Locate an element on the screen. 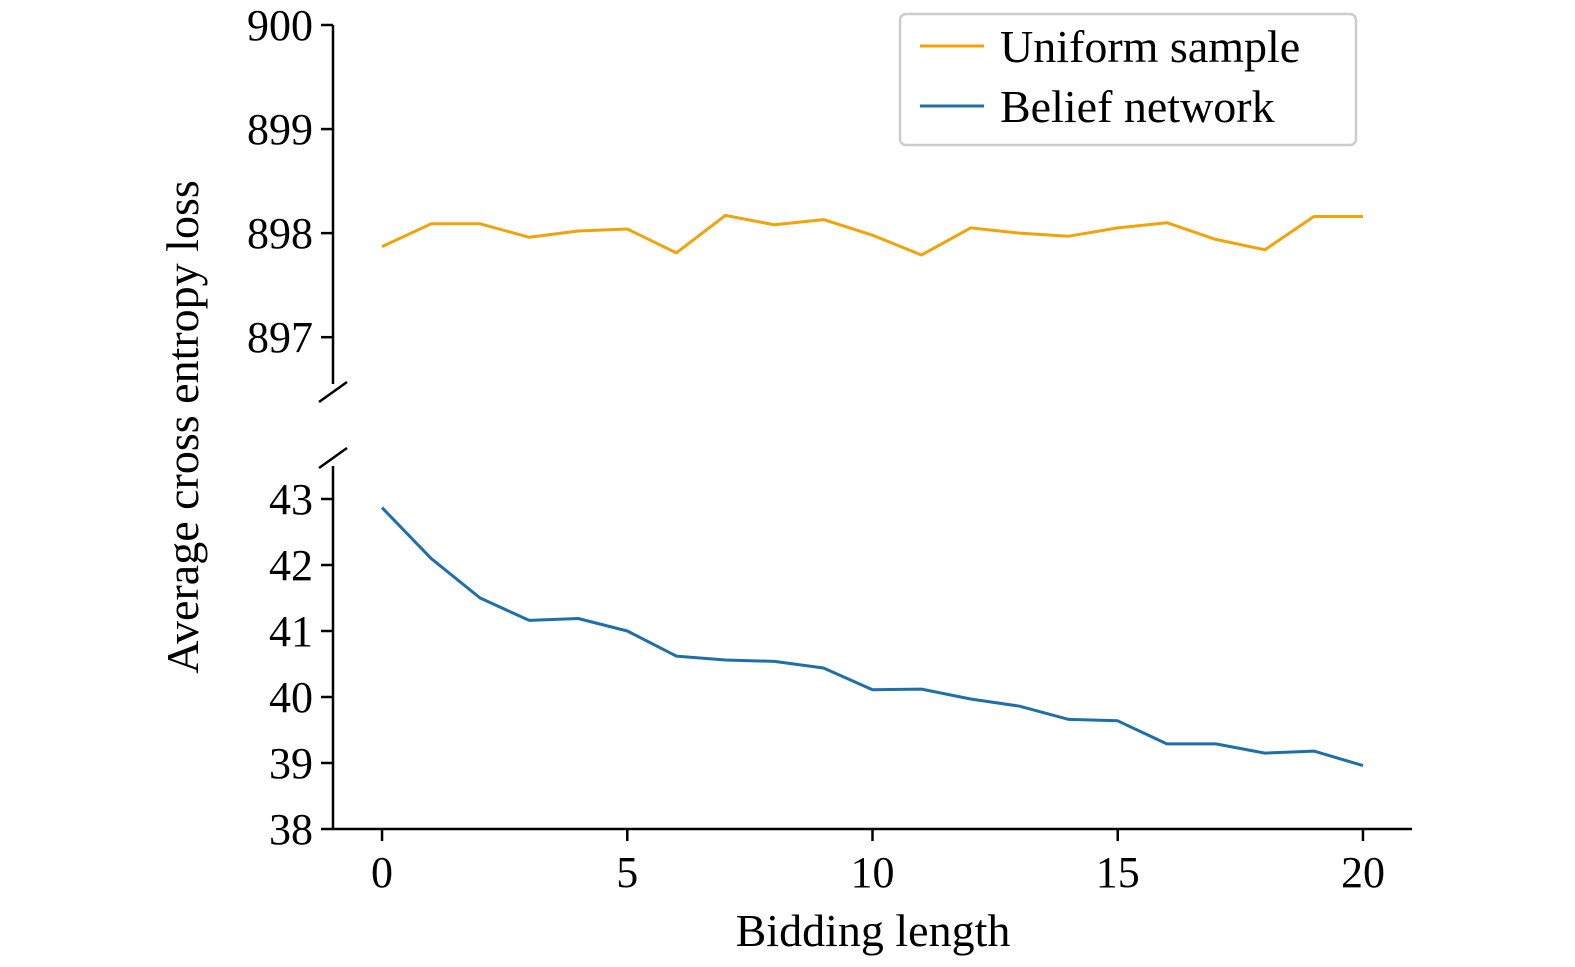 Image resolution: width=1575 pixels, height=967 pixels. x-axis-label: Bidding length is located at coordinates (873, 930).